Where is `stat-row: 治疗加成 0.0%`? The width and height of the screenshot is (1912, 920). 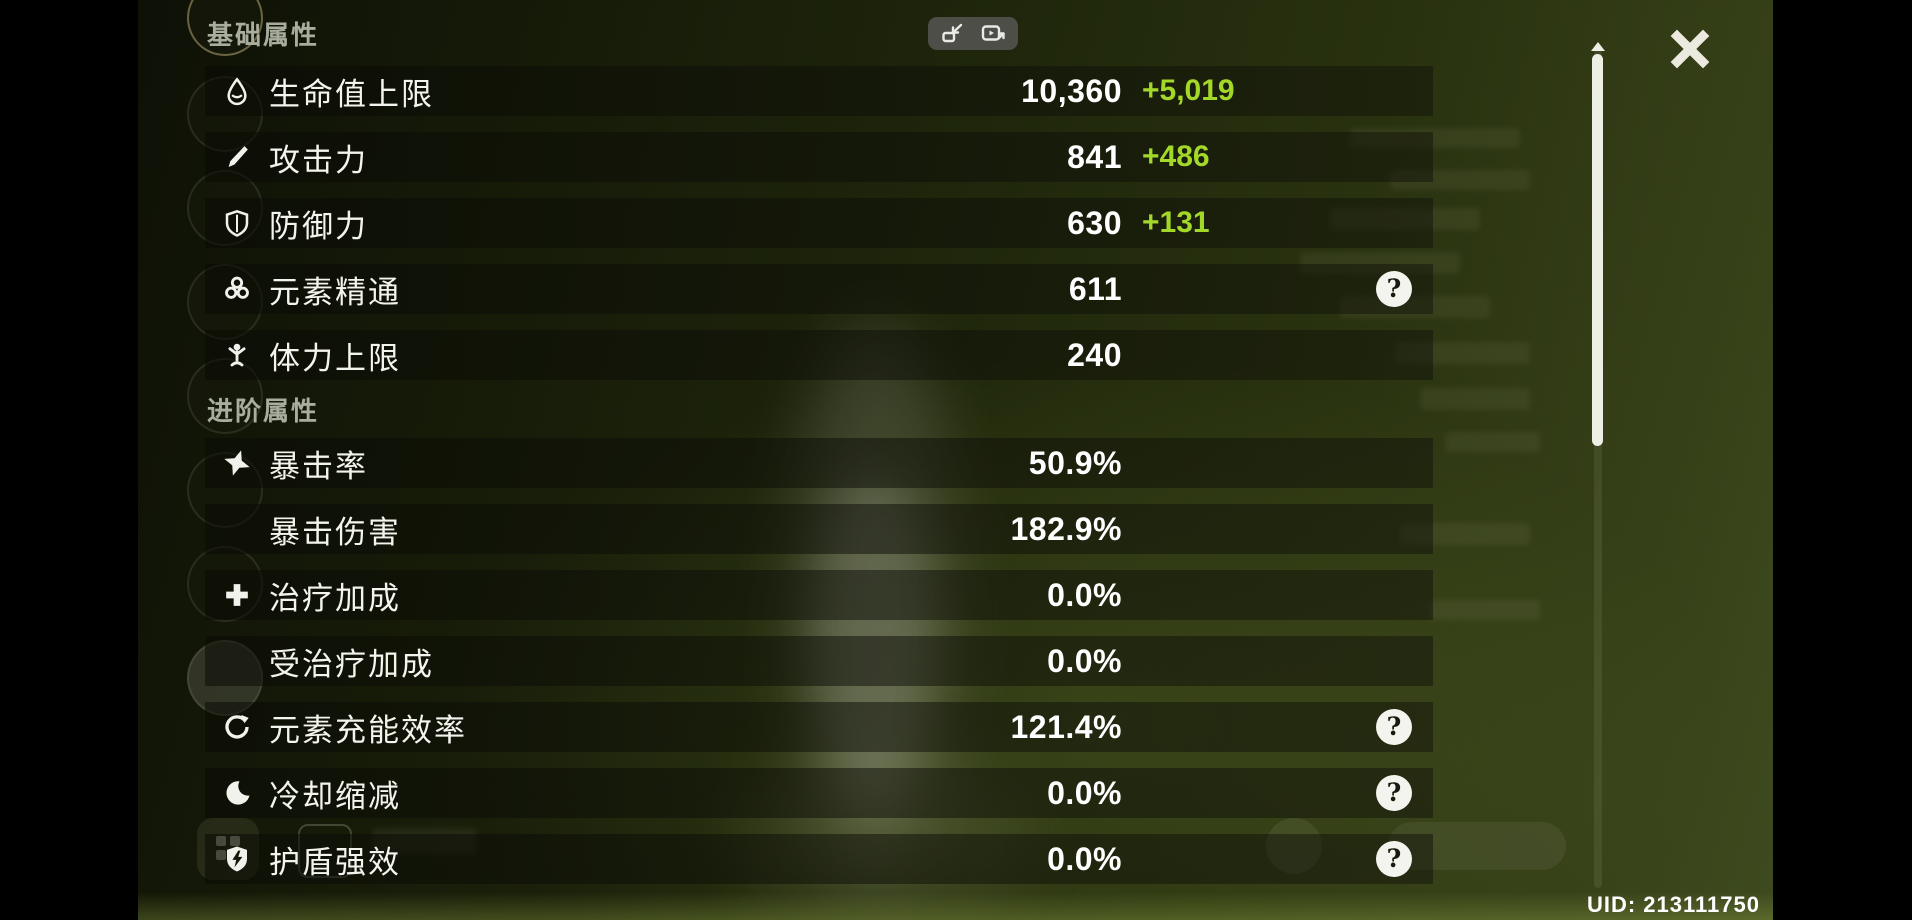
stat-row: 治疗加成 0.0% is located at coordinates (819, 595).